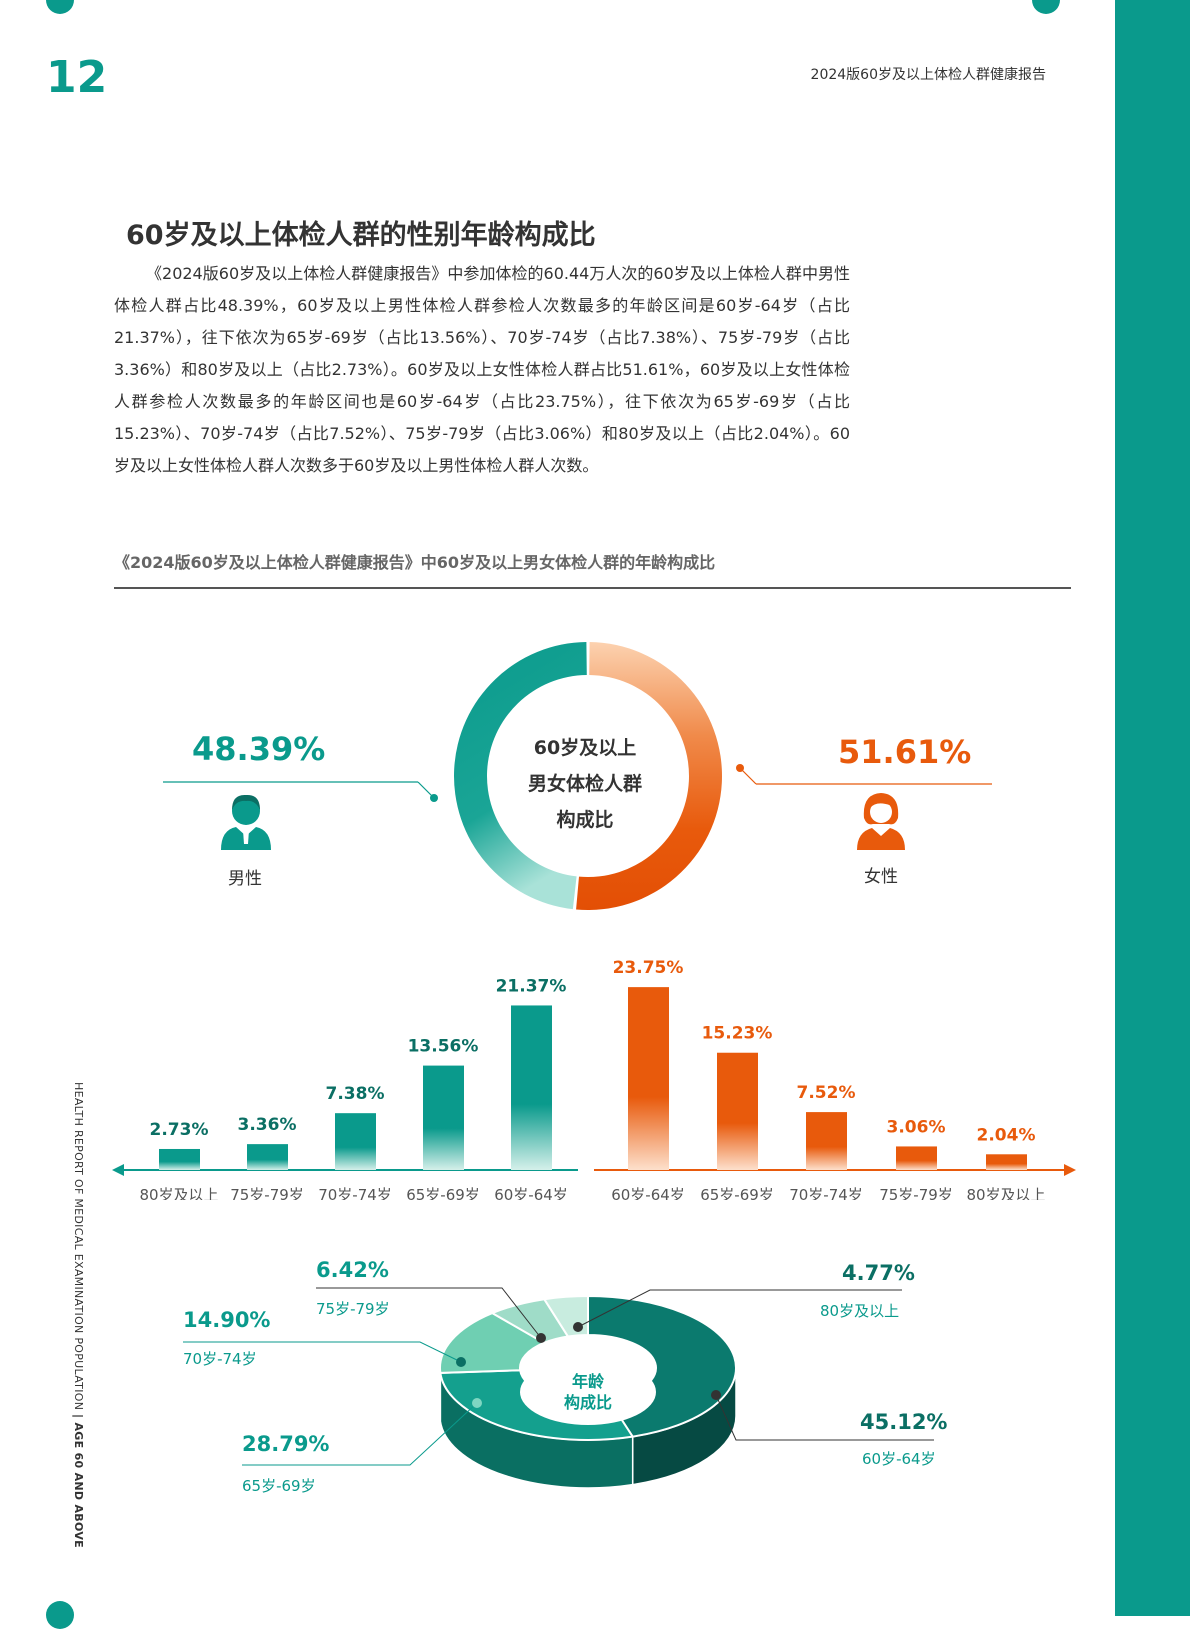 Image resolution: width=1190 pixels, height=1629 pixels. I want to click on age-pct-60-64: 45.12%, so click(903, 1422).